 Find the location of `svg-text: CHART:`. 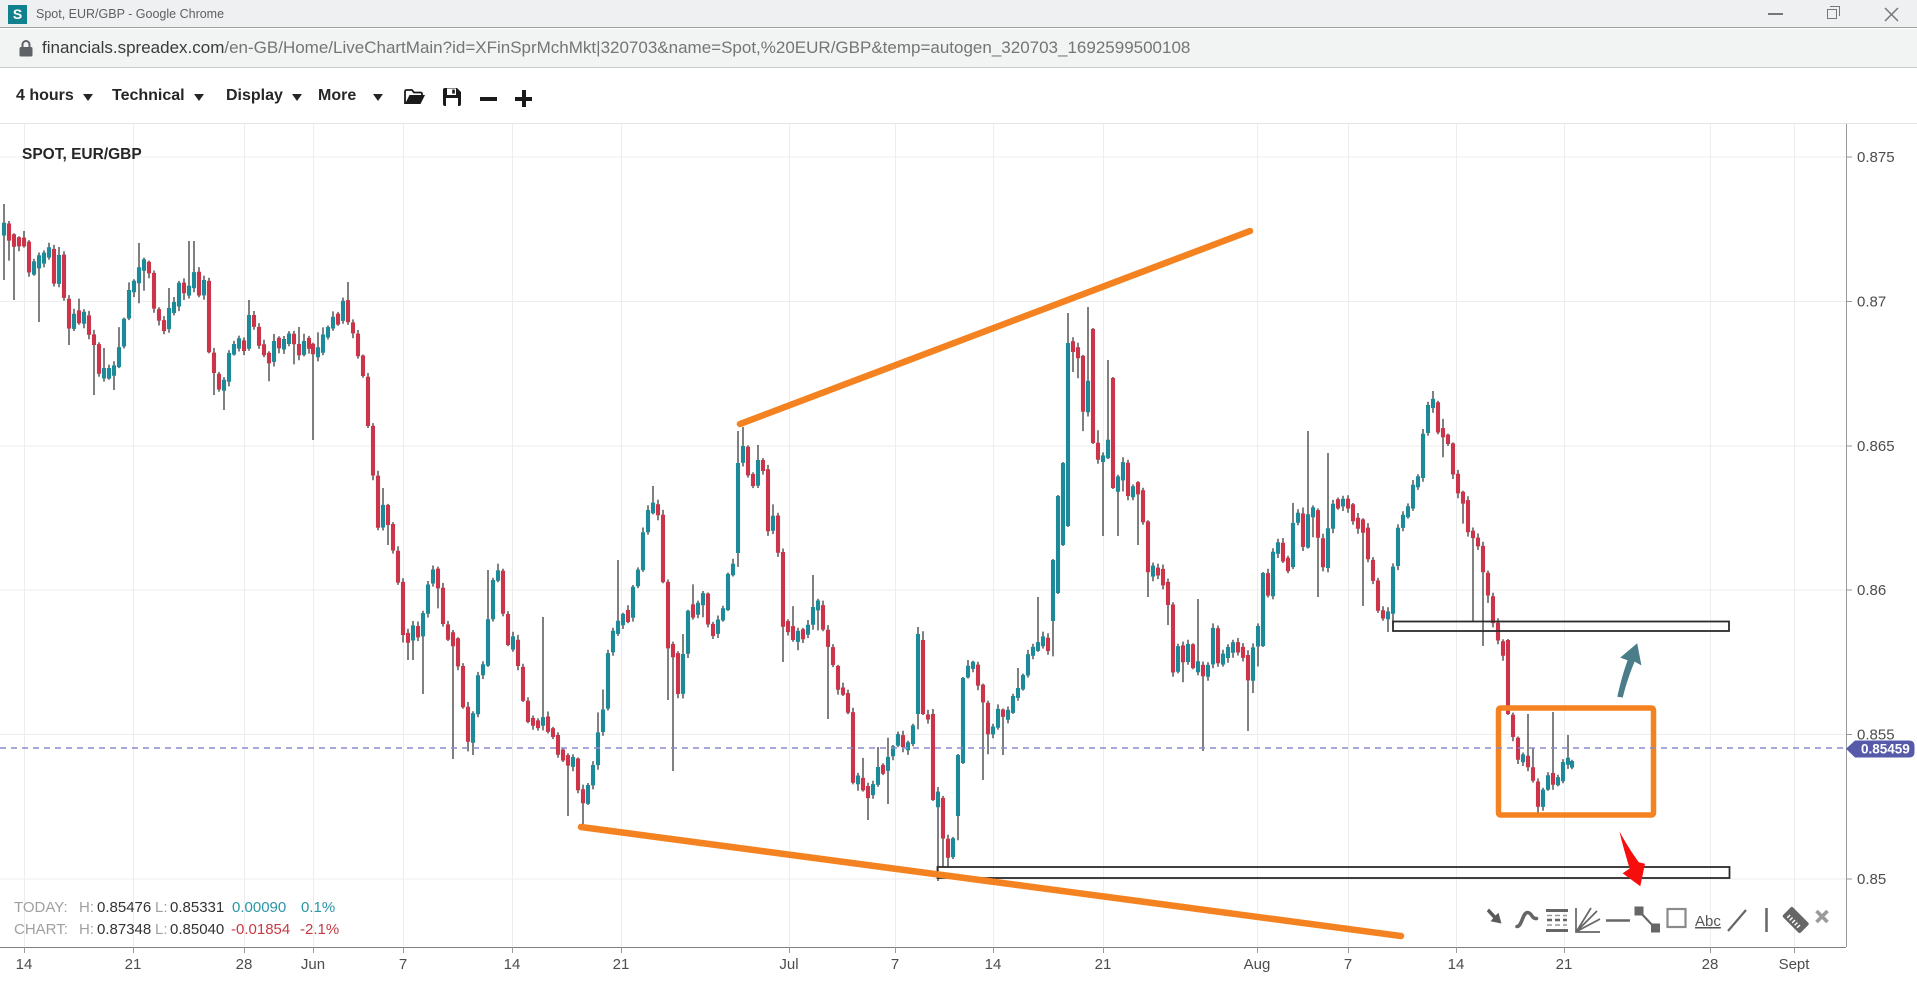

svg-text: CHART: is located at coordinates (41, 929).